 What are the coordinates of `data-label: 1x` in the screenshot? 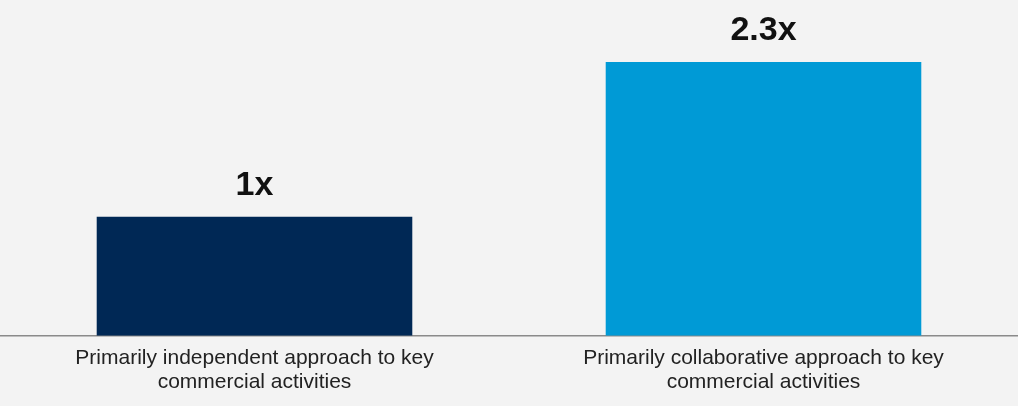 It's located at (254, 183).